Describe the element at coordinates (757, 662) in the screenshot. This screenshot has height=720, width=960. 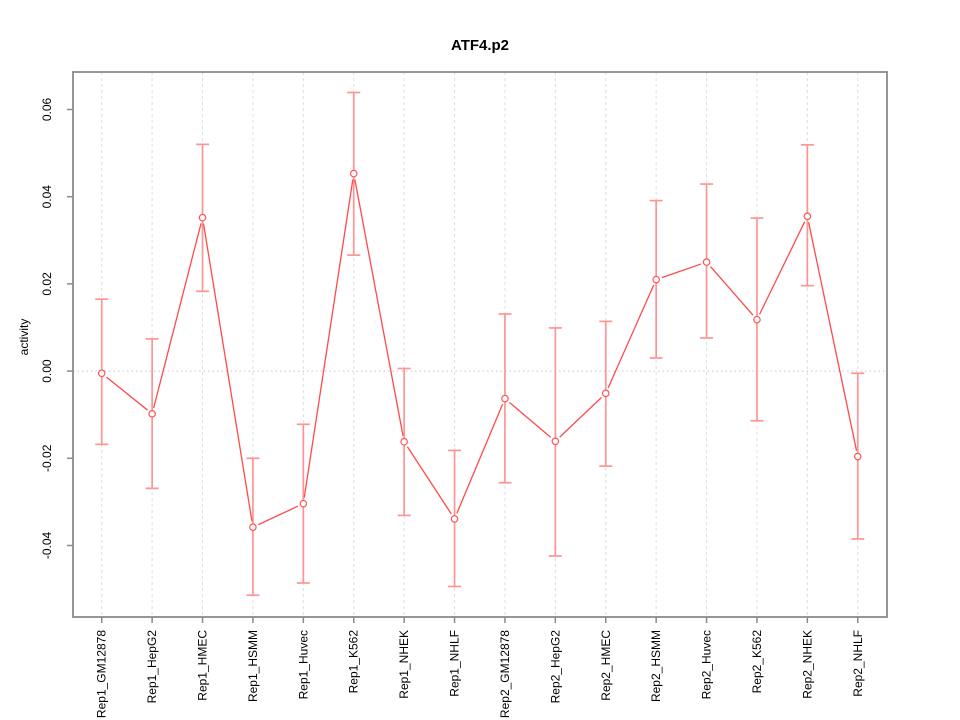
I see `x-tick-label: Rep2_K562` at that location.